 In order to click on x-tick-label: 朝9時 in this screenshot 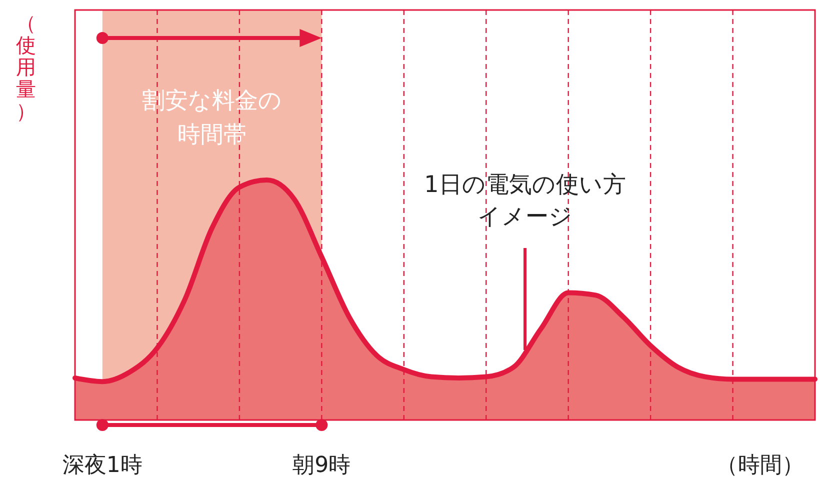, I will do `click(321, 465)`.